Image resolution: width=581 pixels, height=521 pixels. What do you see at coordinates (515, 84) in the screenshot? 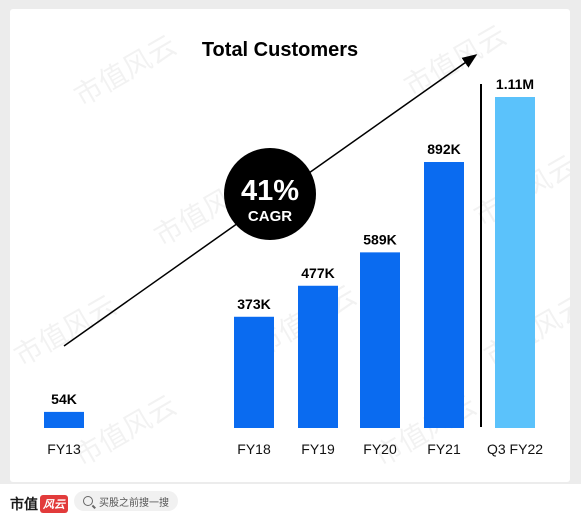
I see `data-label: 1.11M` at bounding box center [515, 84].